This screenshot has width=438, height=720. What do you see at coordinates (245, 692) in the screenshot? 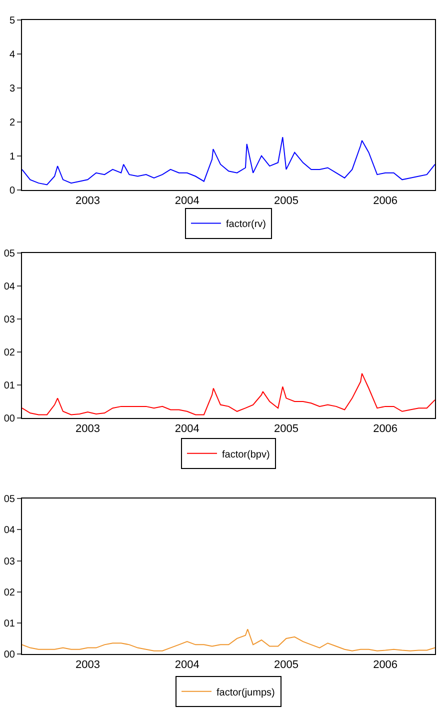
I see `legend-label: factor(jumps)` at bounding box center [245, 692].